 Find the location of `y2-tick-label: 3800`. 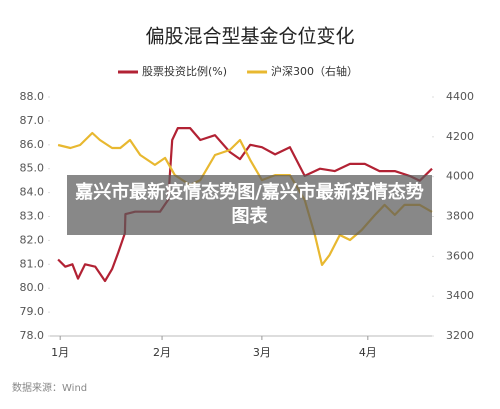

y2-tick-label: 3800 is located at coordinates (460, 216).